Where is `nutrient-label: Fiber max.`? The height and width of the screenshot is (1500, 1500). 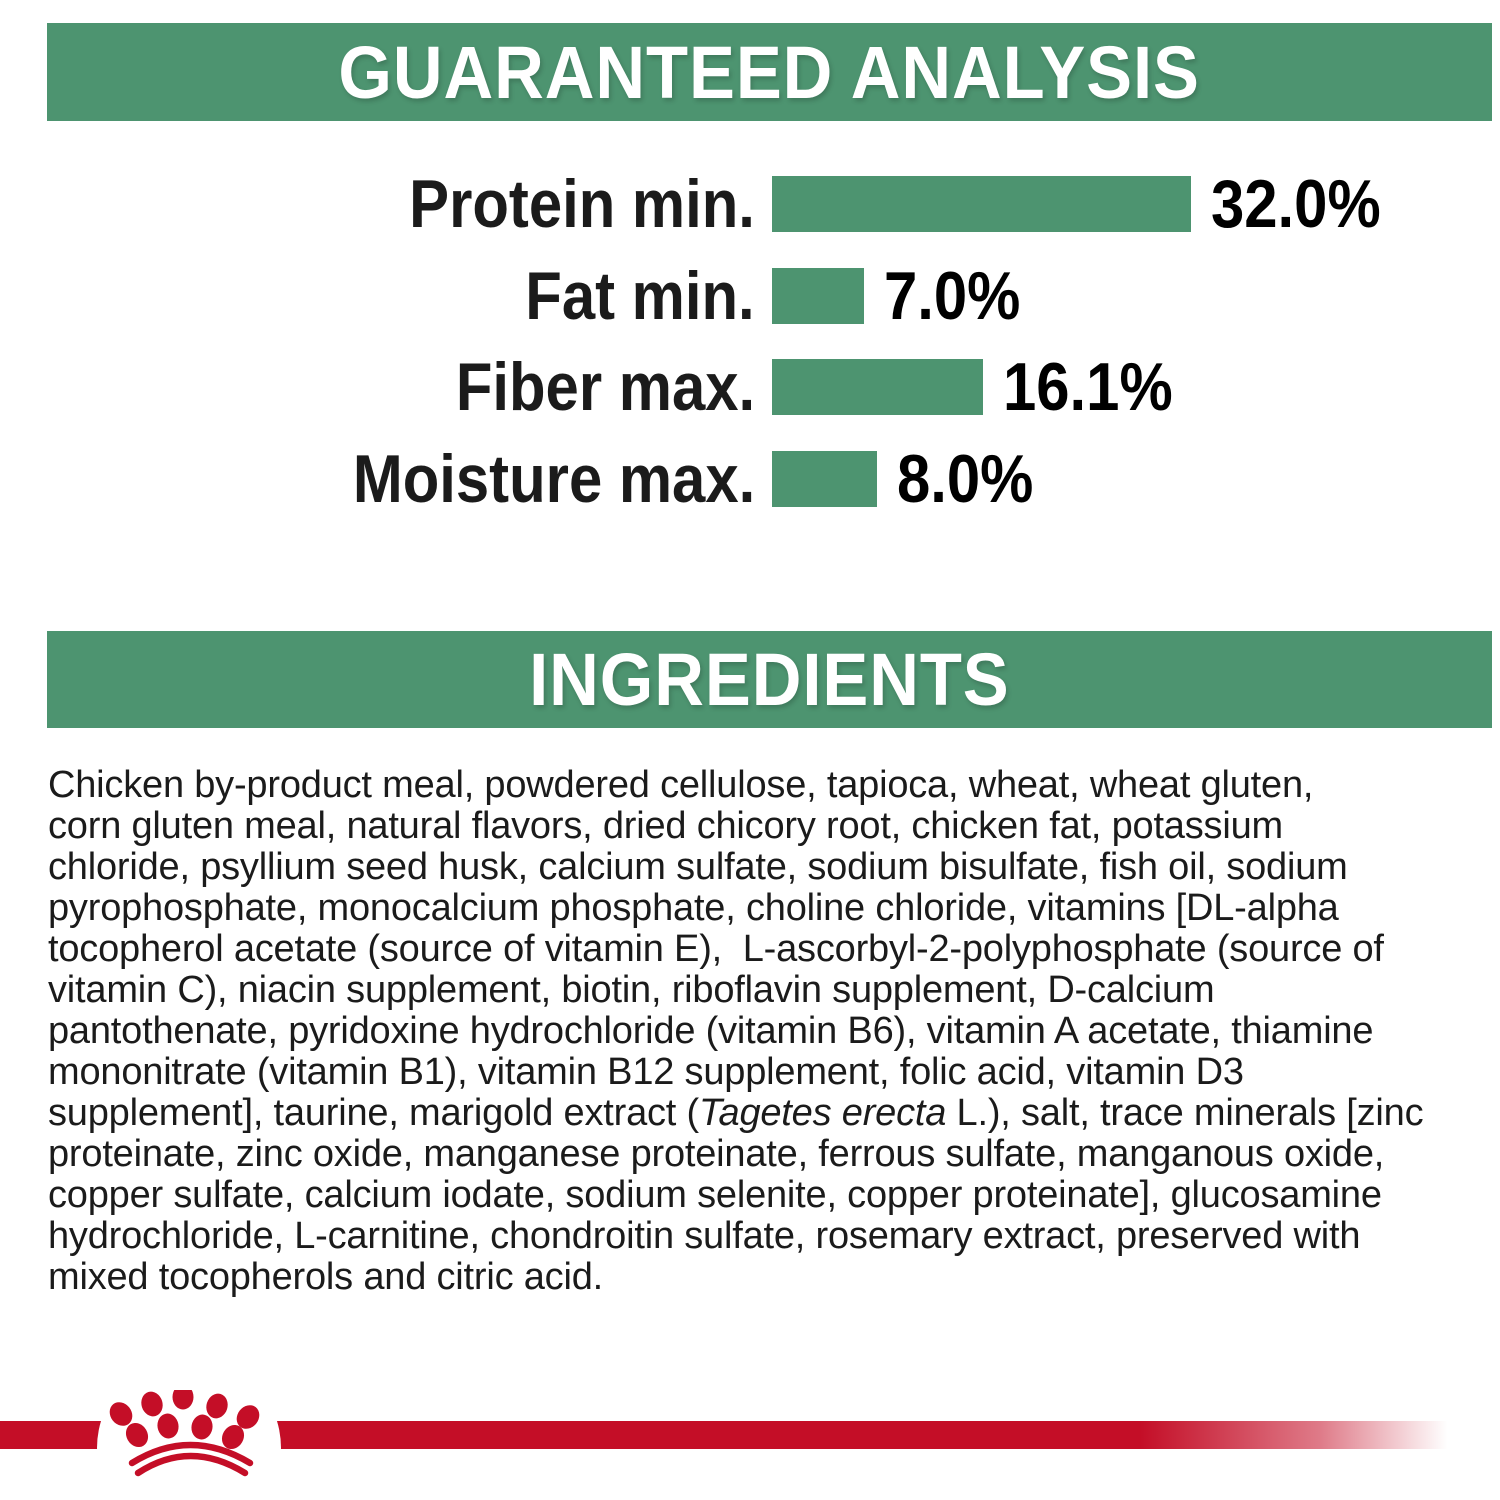 nutrient-label: Fiber max. is located at coordinates (605, 387).